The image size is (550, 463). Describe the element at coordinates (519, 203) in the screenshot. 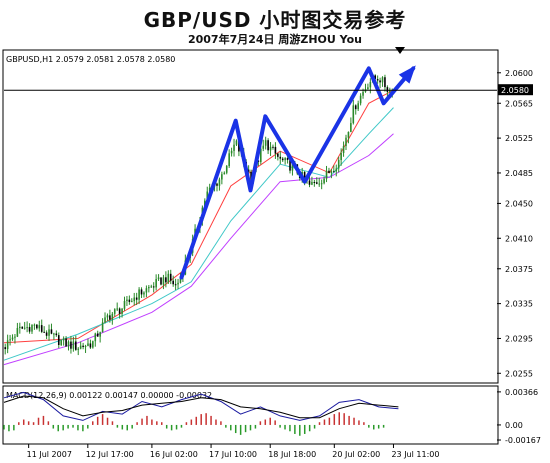

I see `y-tick-label: 2.0450` at that location.